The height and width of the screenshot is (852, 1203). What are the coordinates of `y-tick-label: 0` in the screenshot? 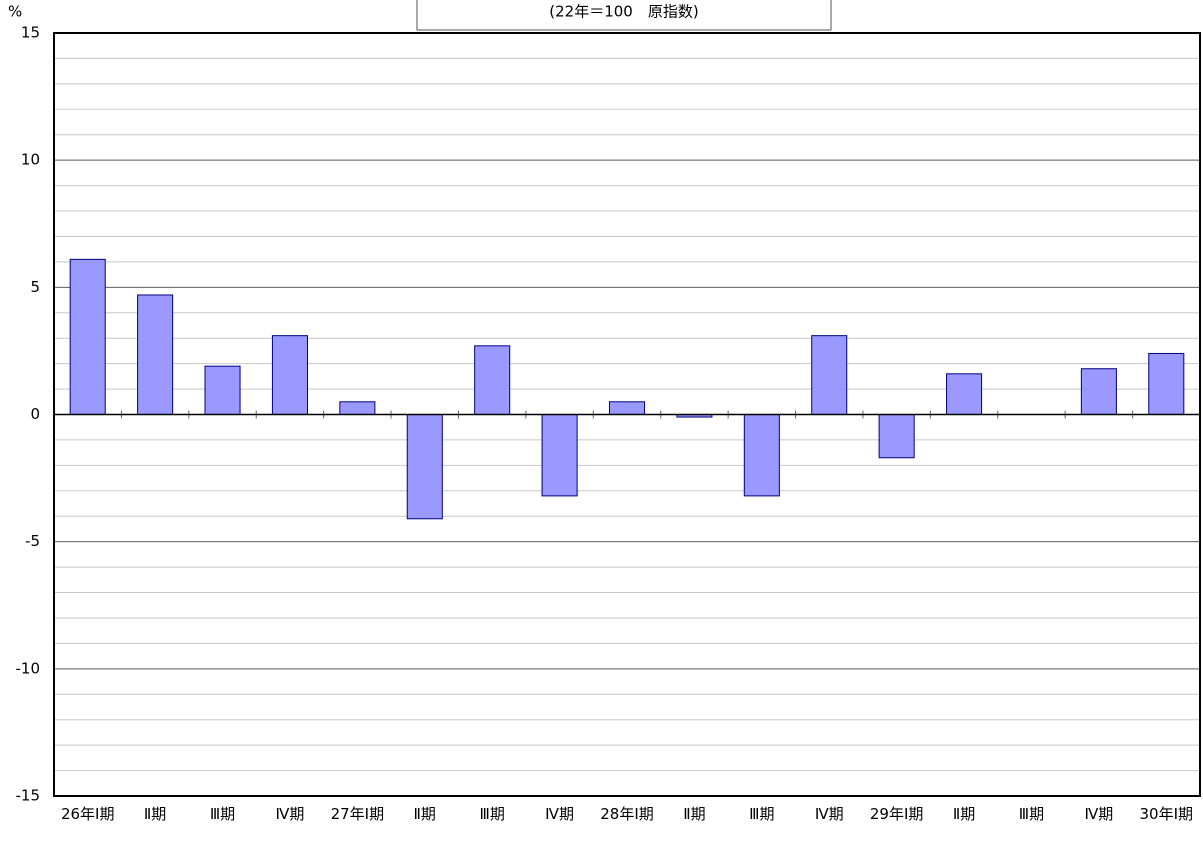 It's located at (35, 414).